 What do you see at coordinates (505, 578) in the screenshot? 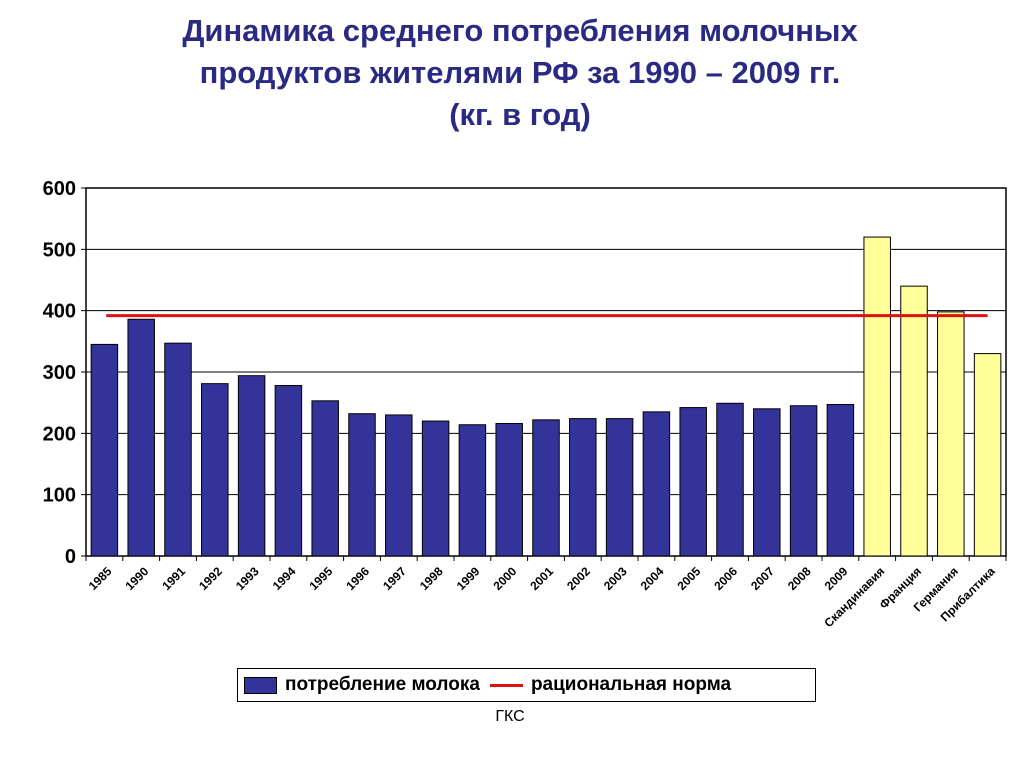
I see `x-tick-label: 2000` at bounding box center [505, 578].